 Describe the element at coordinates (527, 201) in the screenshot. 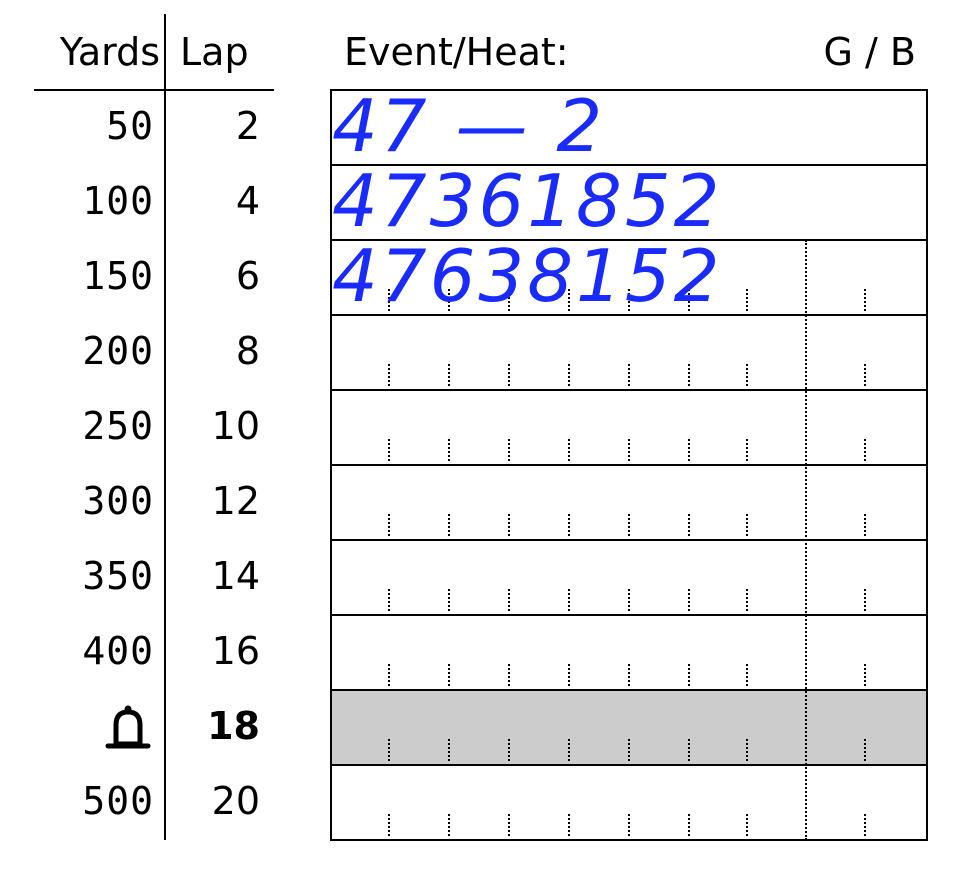

I see `handwritten-lane-order-1: 47361852` at that location.